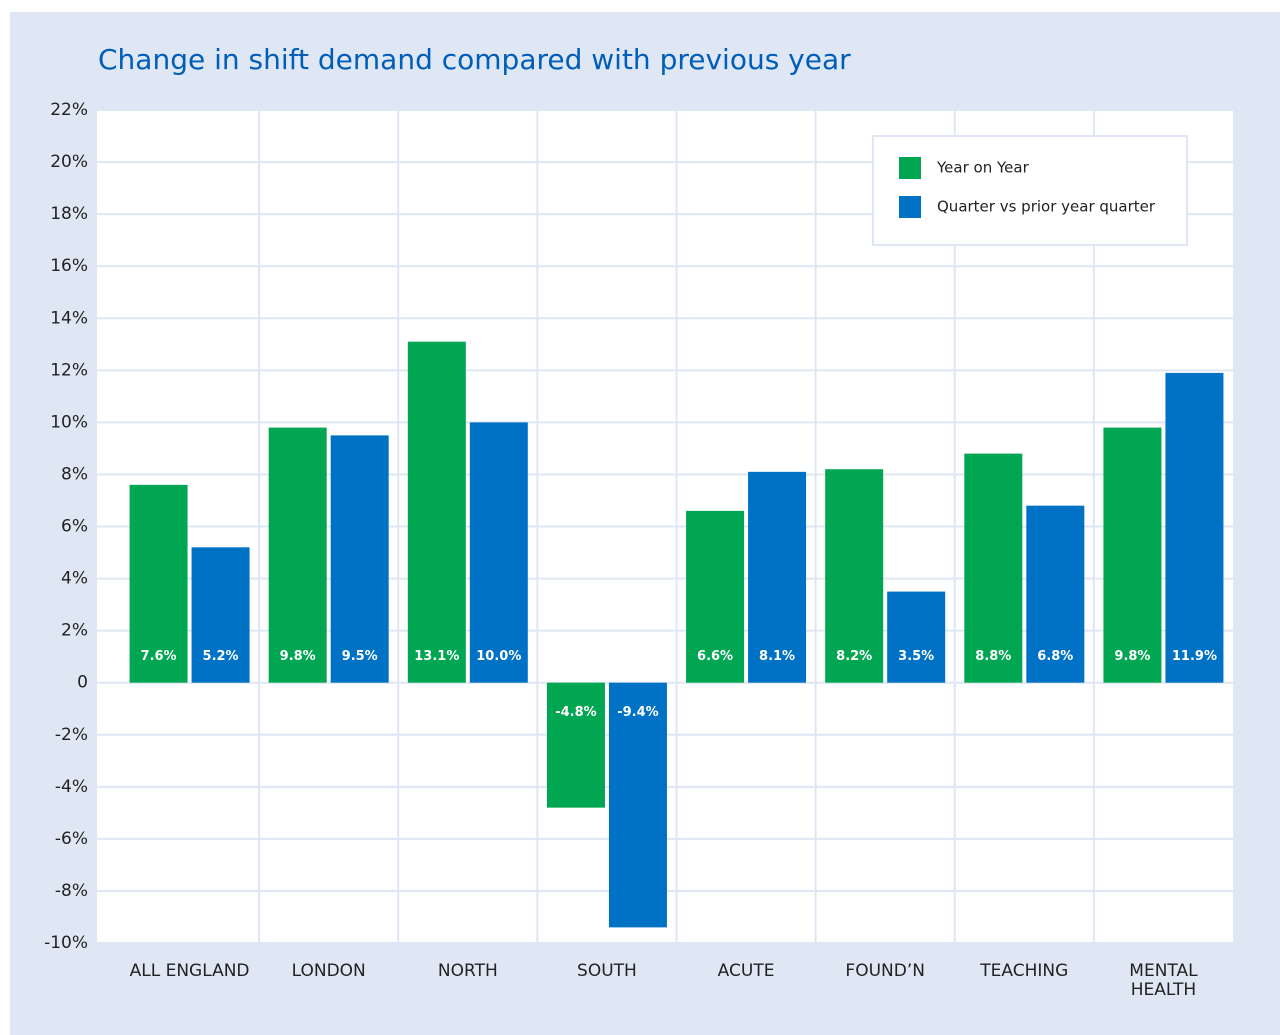 The height and width of the screenshot is (1035, 1280). Describe the element at coordinates (189, 971) in the screenshot. I see `x-tick-label: ALL ENGLAND` at that location.